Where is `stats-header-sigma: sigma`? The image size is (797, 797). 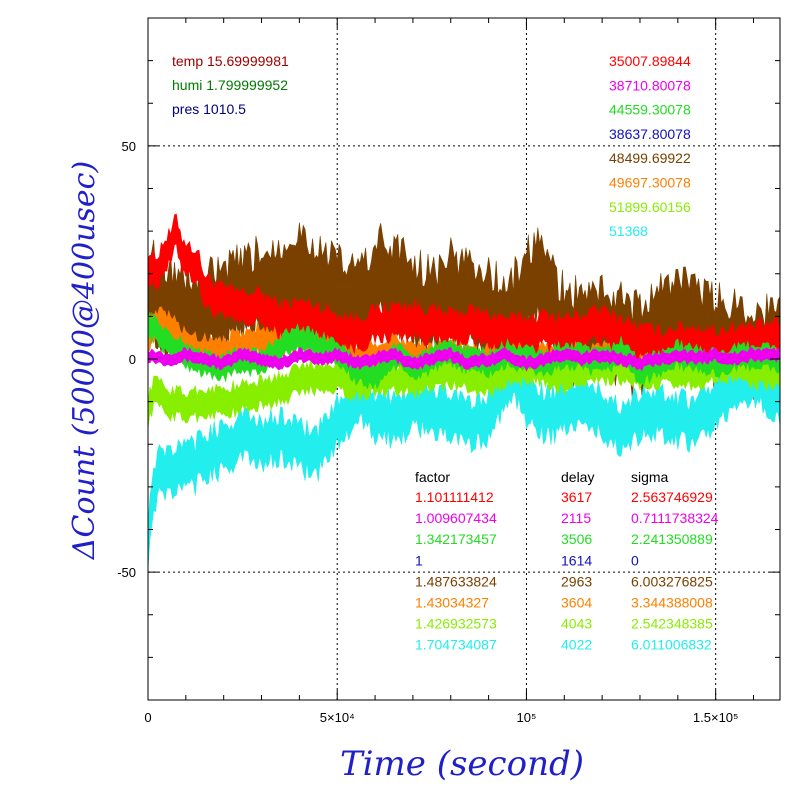
stats-header-sigma: sigma is located at coordinates (650, 477).